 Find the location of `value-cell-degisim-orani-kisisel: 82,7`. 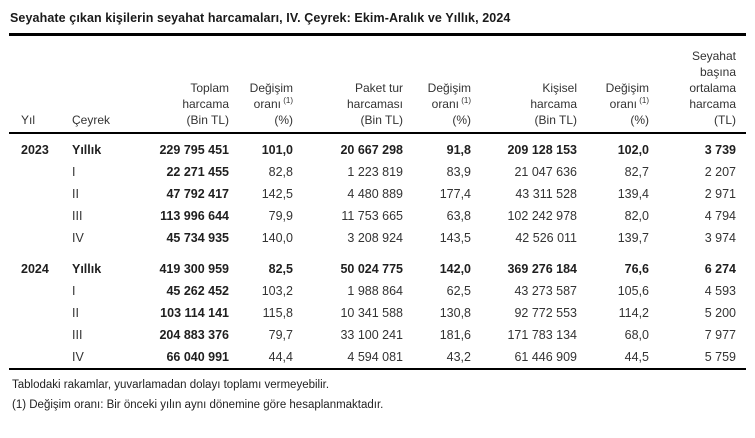

value-cell-degisim-orani-kisisel: 82,7 is located at coordinates (636, 172).